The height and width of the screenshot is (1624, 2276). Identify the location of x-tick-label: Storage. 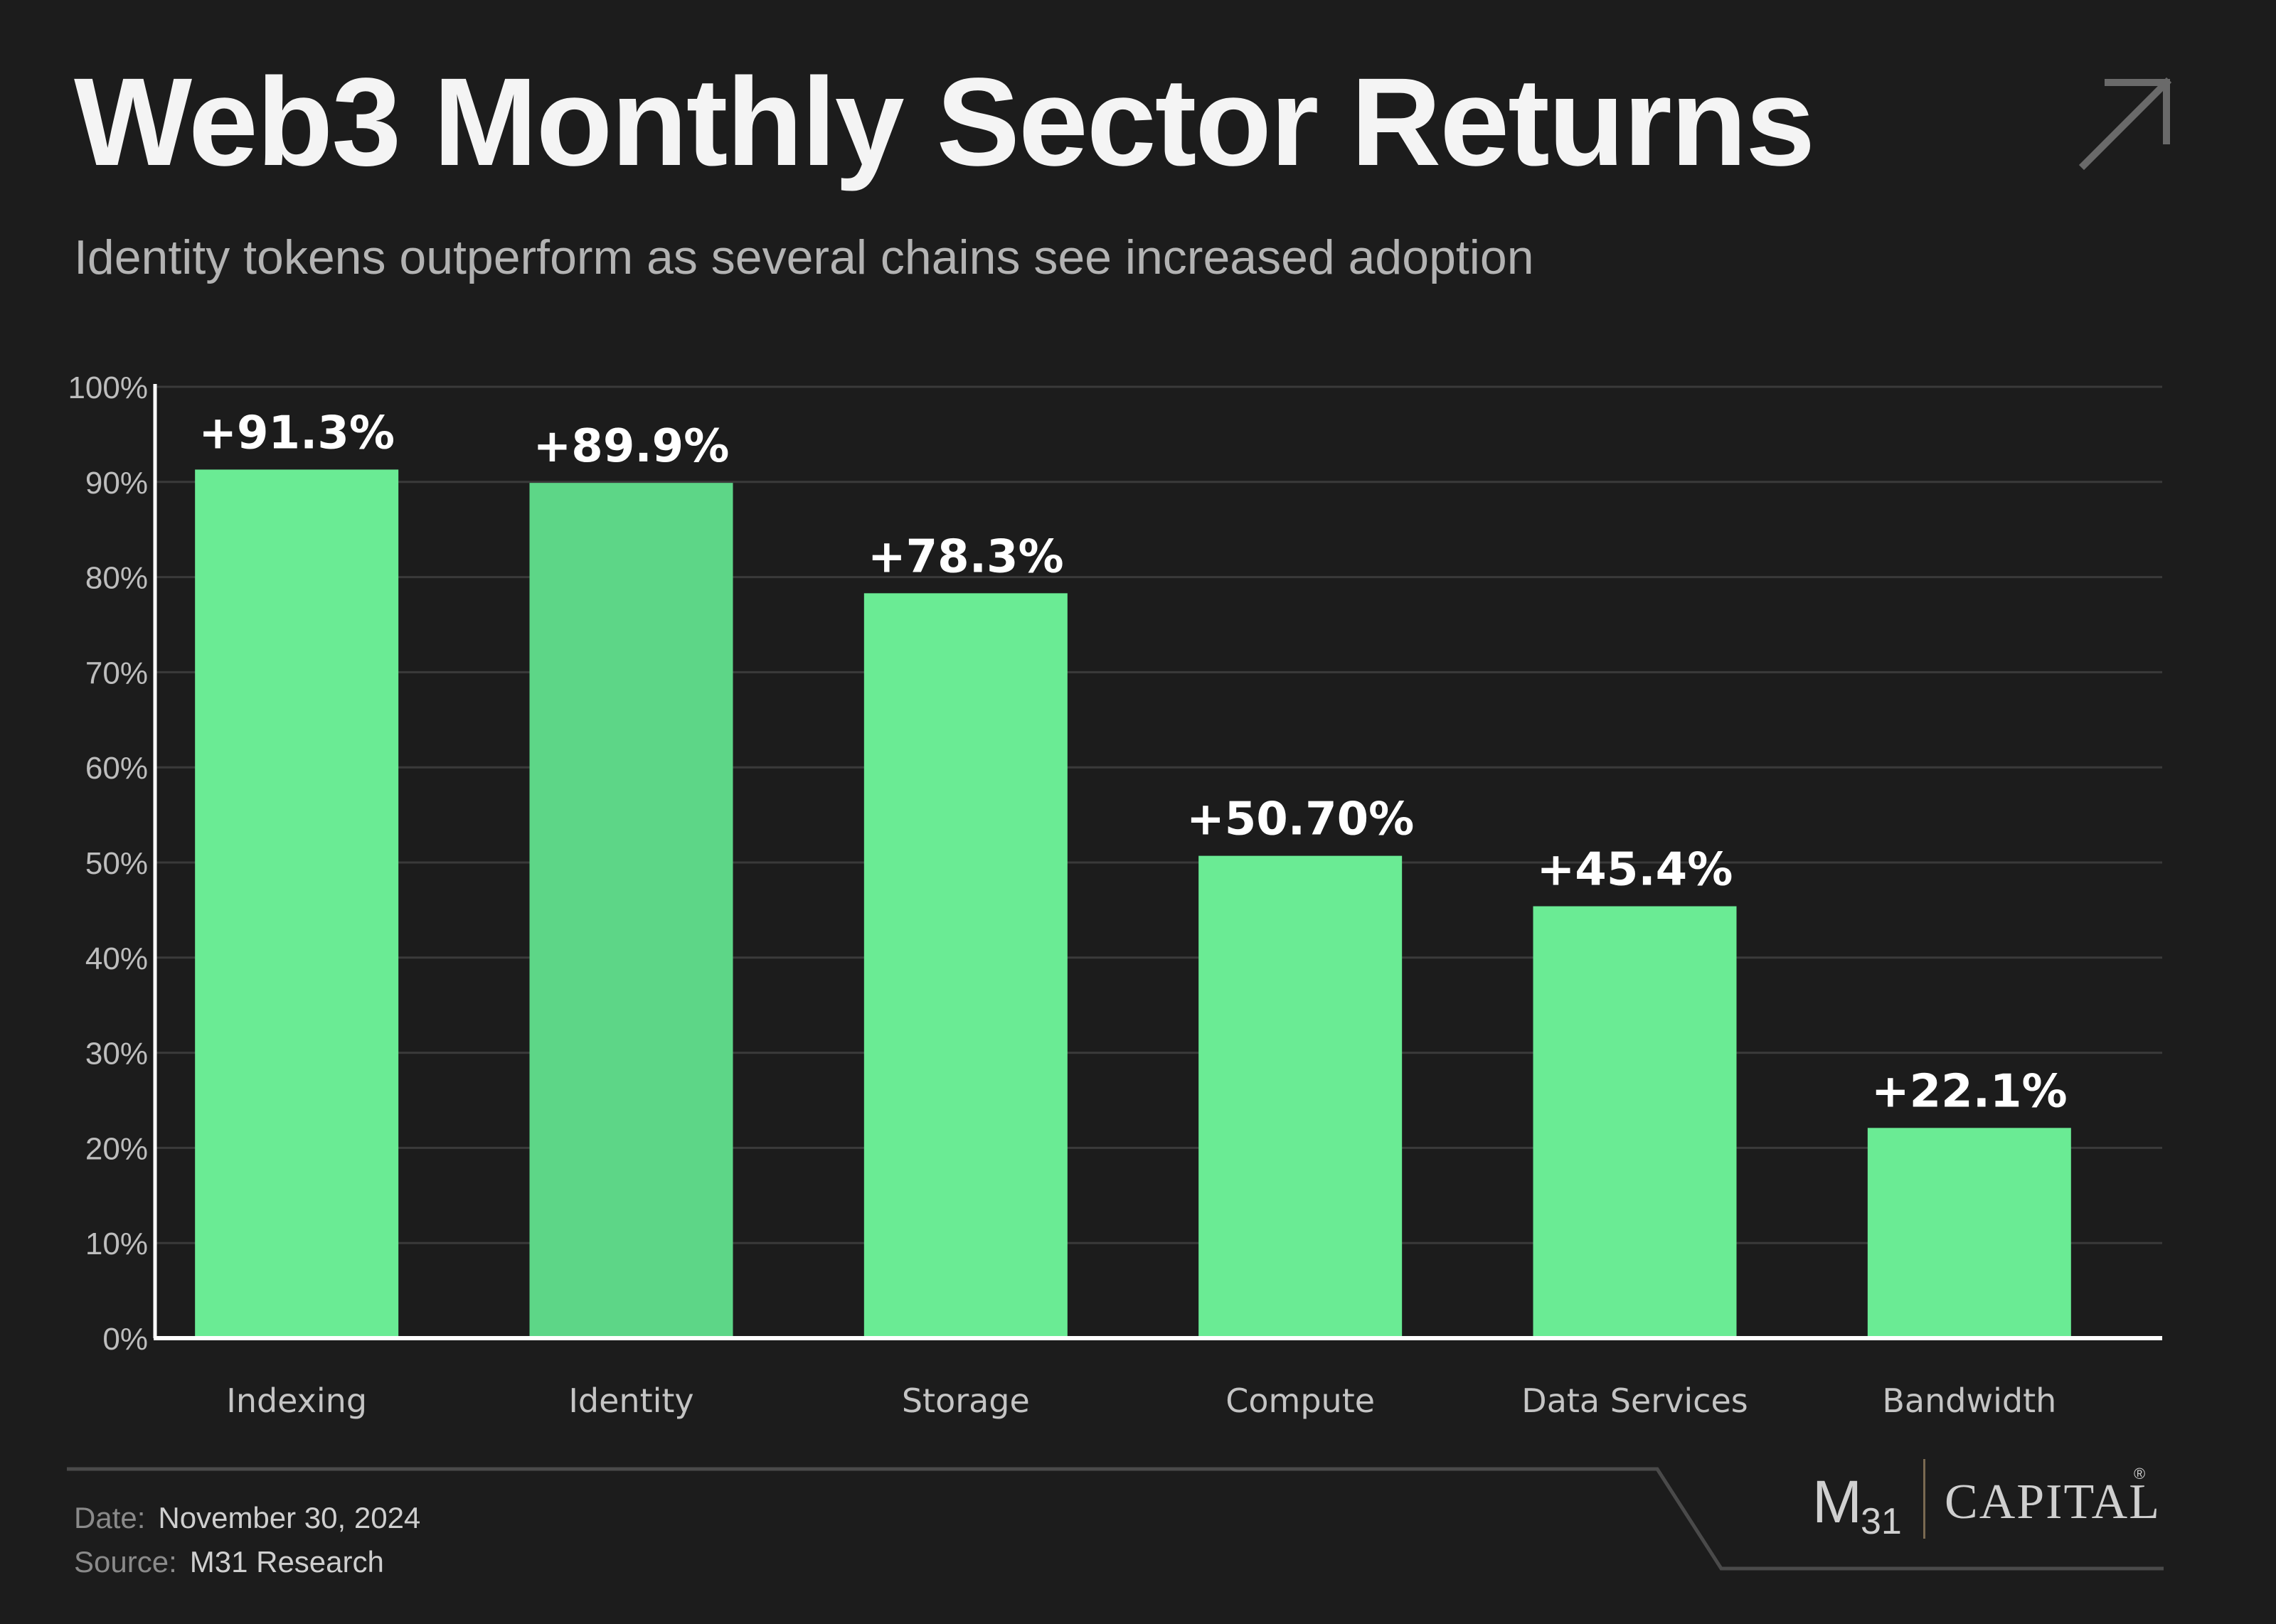
(966, 1401).